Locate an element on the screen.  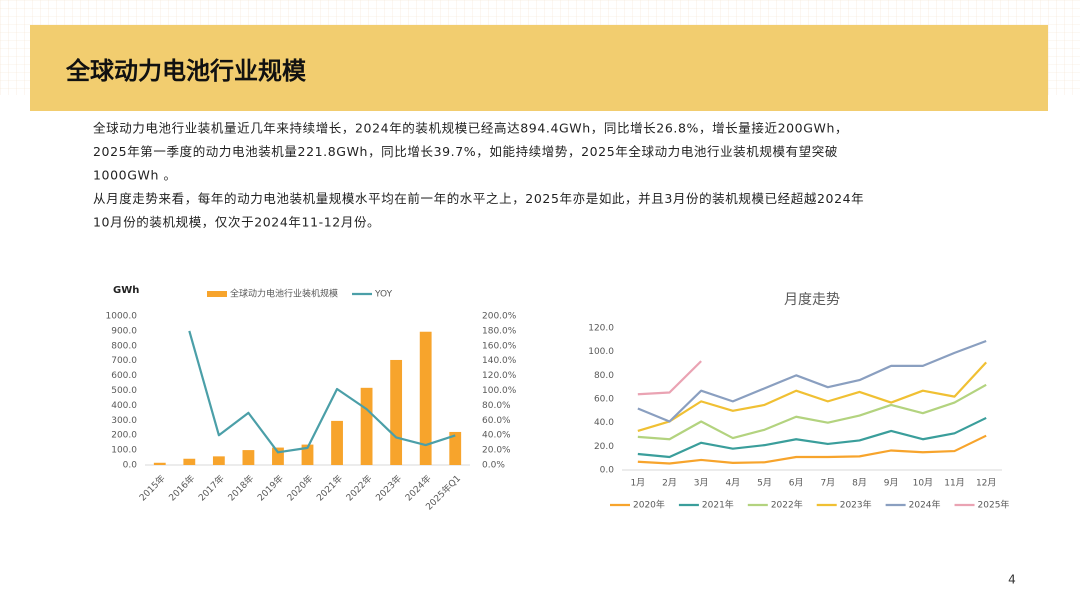
x-tick-label: 2月 is located at coordinates (669, 483).